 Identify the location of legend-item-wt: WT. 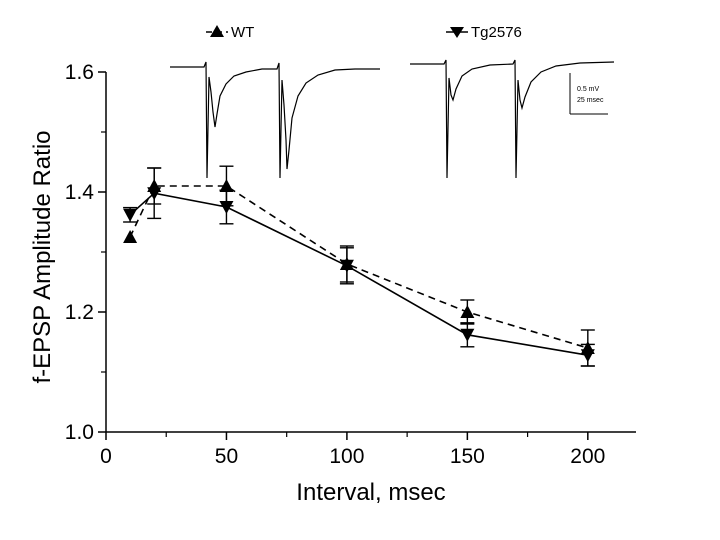
(230, 32).